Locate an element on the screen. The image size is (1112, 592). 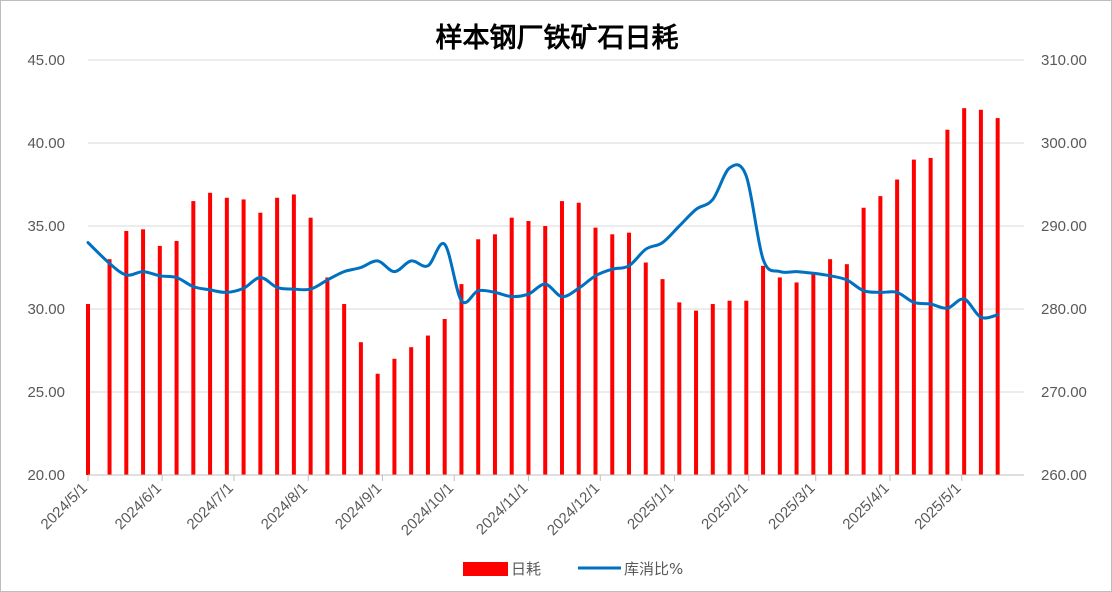
right-axis-tick-label: 270.00 is located at coordinates (1064, 392).